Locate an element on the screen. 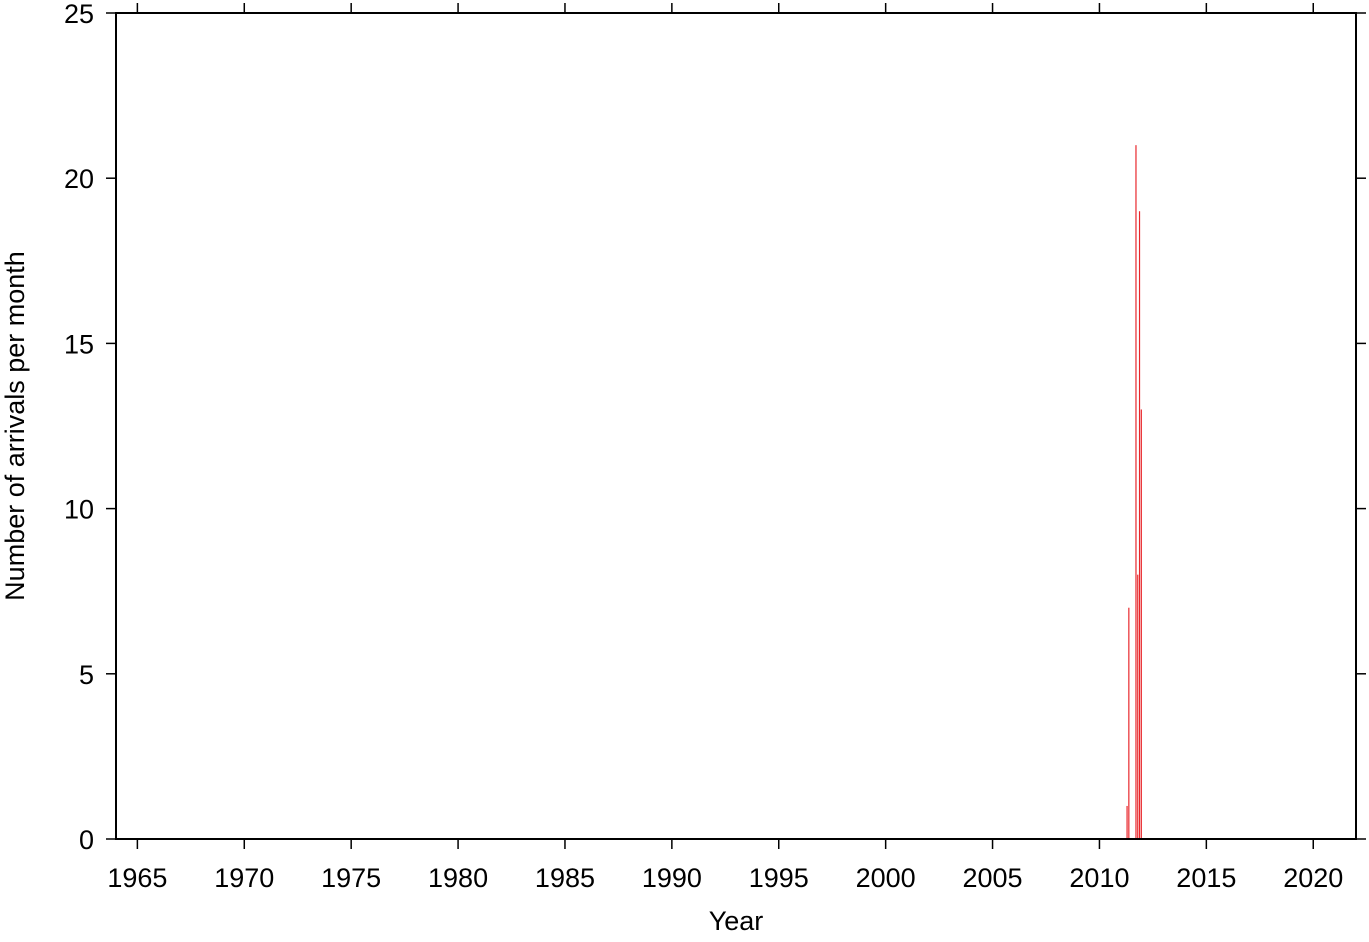 The width and height of the screenshot is (1369, 942). x-tick-label: 2010 is located at coordinates (1099, 878).